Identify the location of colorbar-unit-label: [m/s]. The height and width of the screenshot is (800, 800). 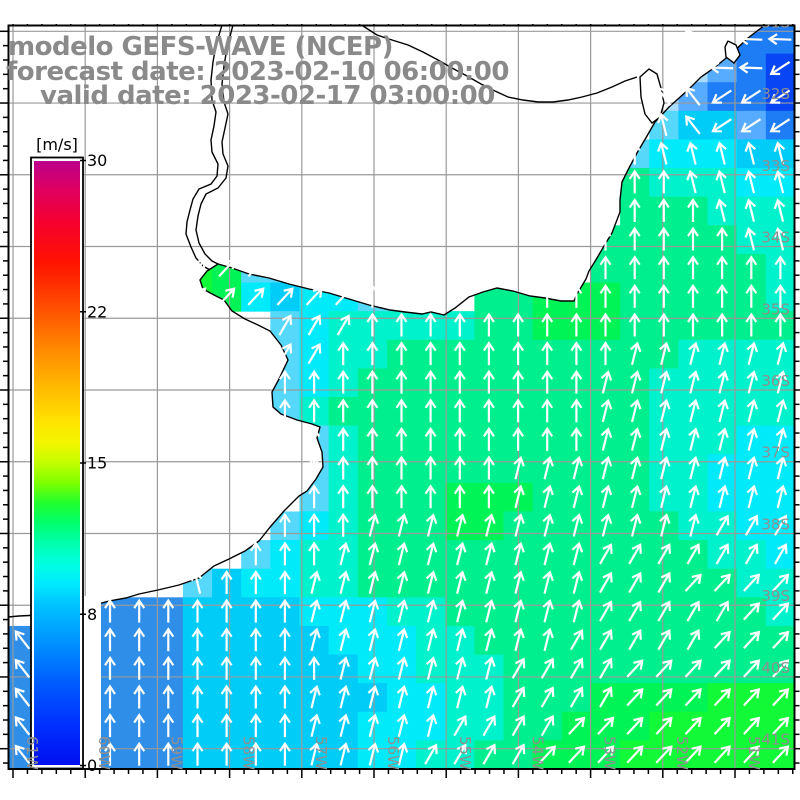
(57, 144).